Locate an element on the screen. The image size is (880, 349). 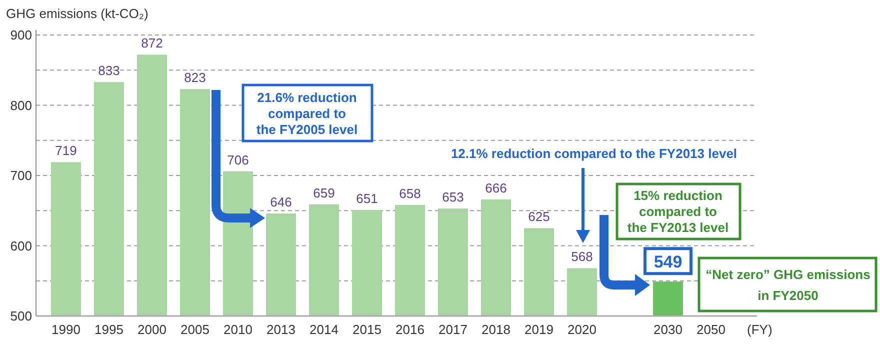
annotation: “Net zero” GHG emissions in FY2050 is located at coordinates (788, 285).